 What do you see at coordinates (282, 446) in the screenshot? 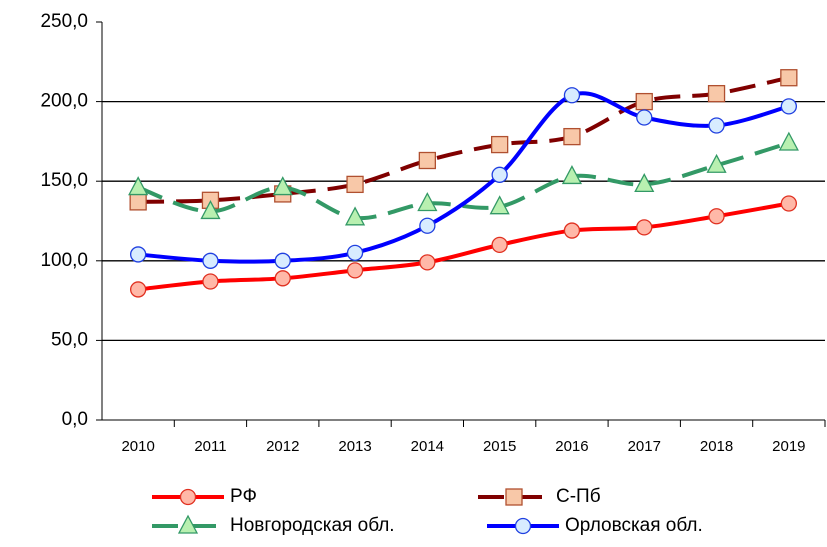
I see `x-tick-label: 2012` at bounding box center [282, 446].